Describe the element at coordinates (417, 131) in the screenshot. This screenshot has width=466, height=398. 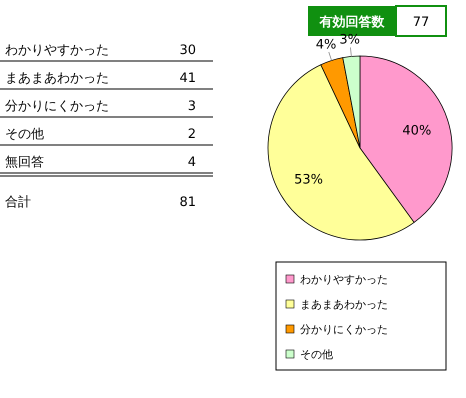
I see `data-label: 40%` at that location.